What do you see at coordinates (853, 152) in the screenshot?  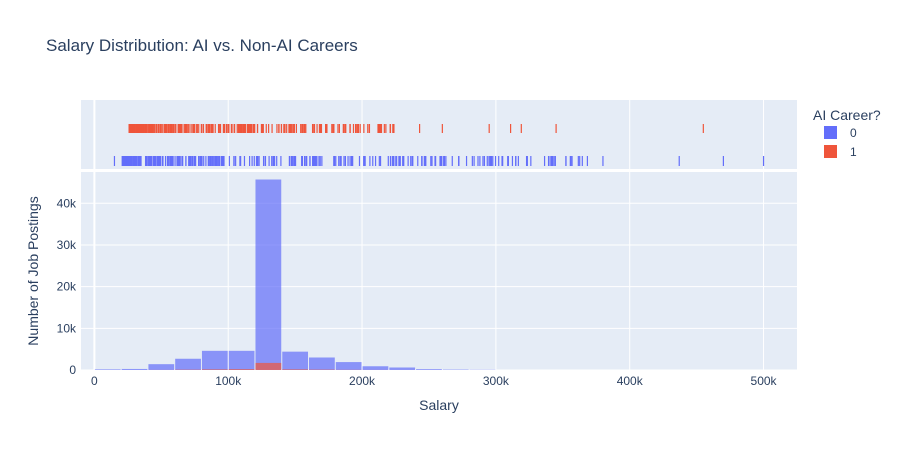 I see `legend-label-1: 1` at bounding box center [853, 152].